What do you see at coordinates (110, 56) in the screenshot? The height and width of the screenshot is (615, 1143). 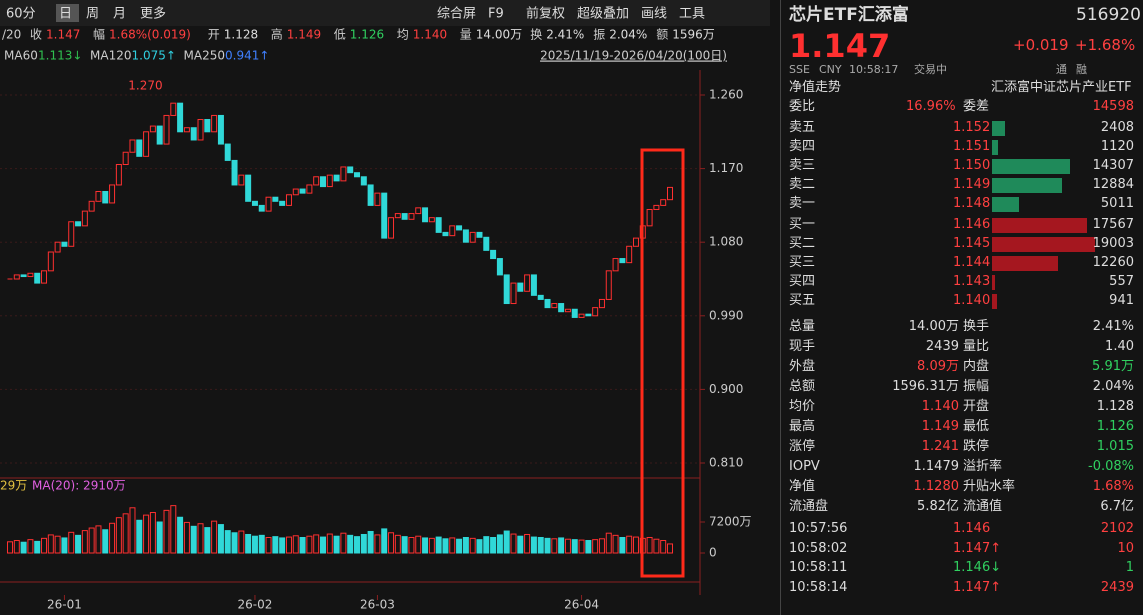 I see `ma-label: MA120` at bounding box center [110, 56].